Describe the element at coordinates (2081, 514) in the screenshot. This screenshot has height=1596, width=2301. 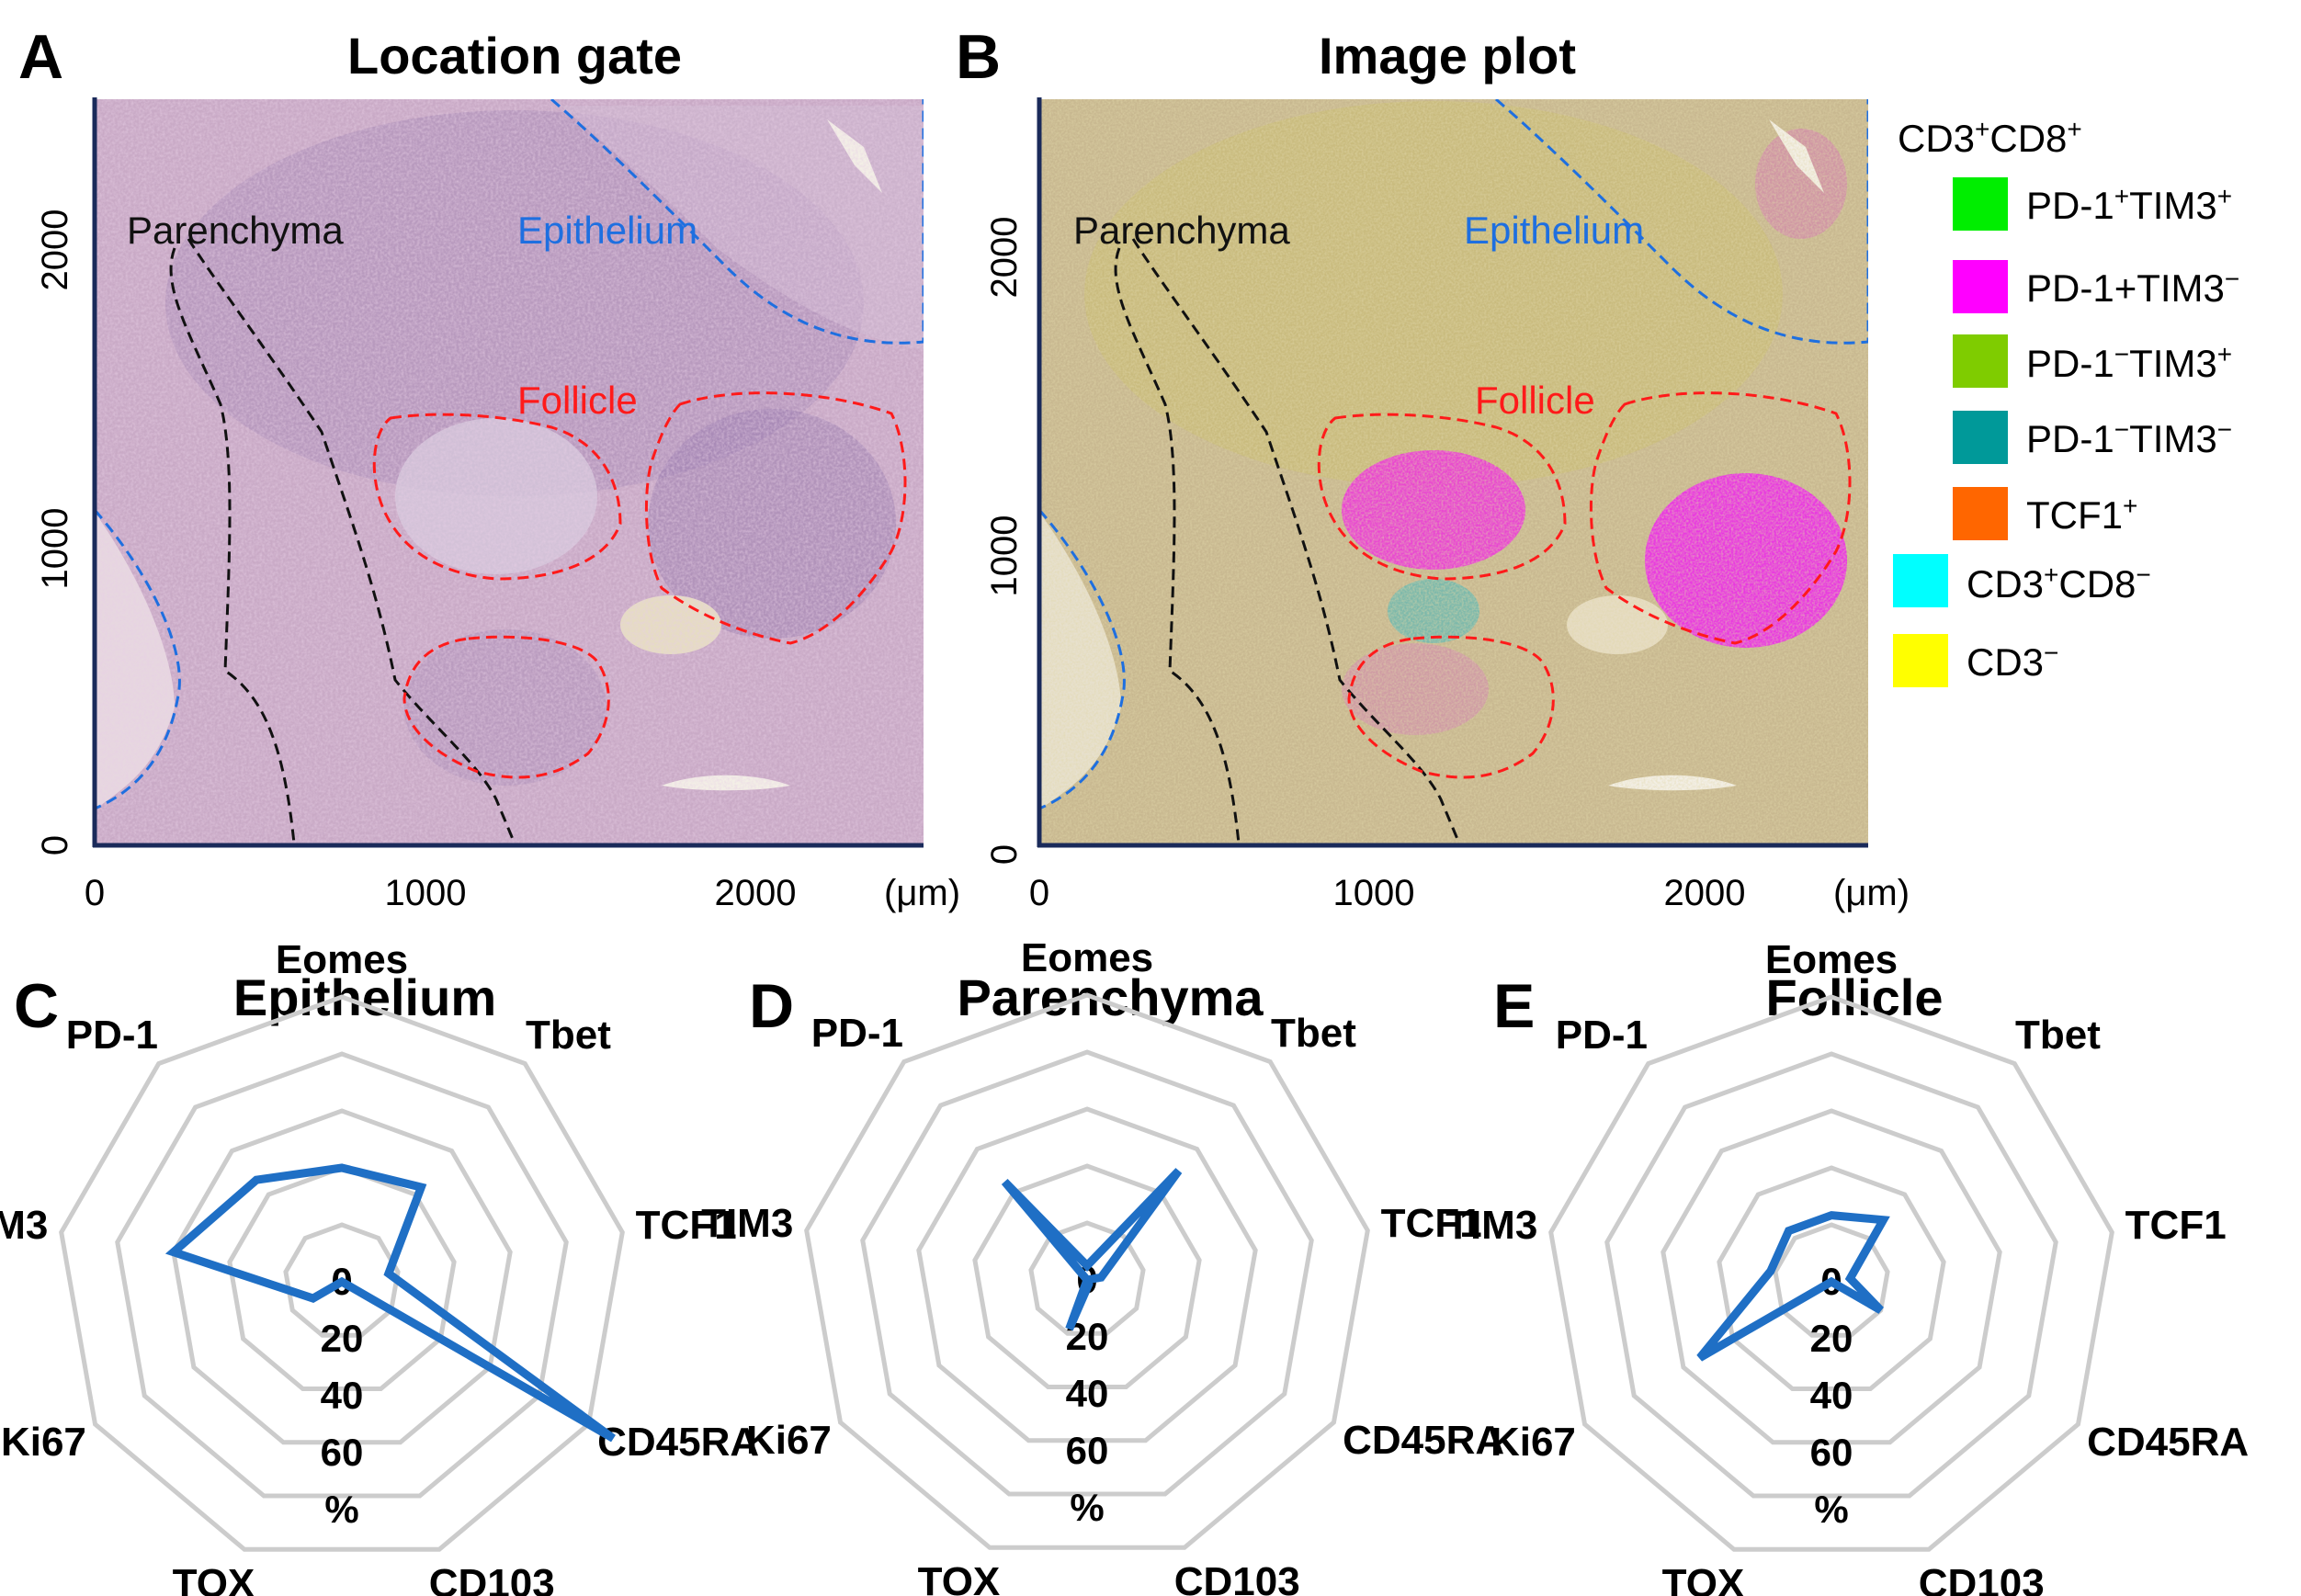
I see `legend-label-tcf1pos: TCF1+` at that location.